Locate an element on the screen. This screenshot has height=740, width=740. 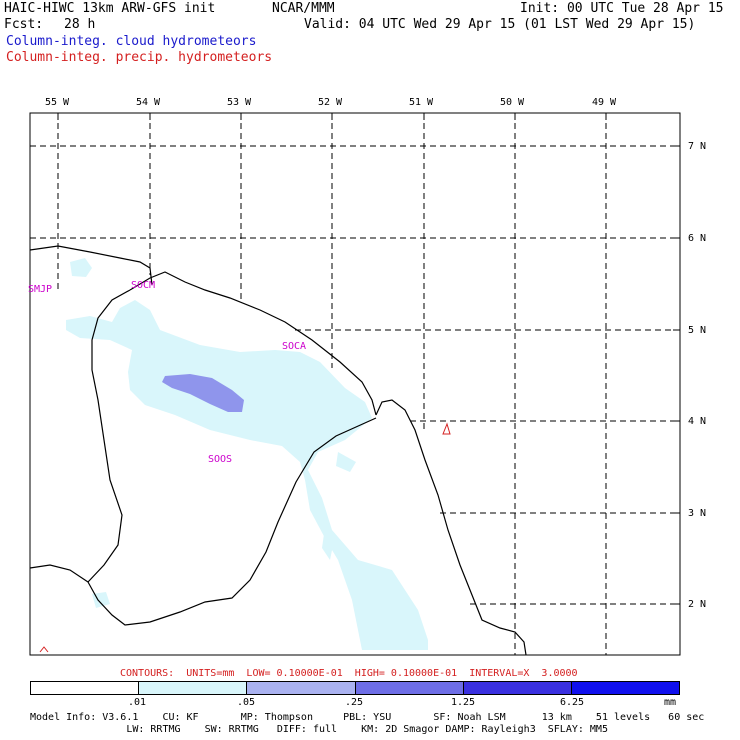
colorbar-label-2: .25 is located at coordinates (354, 702).